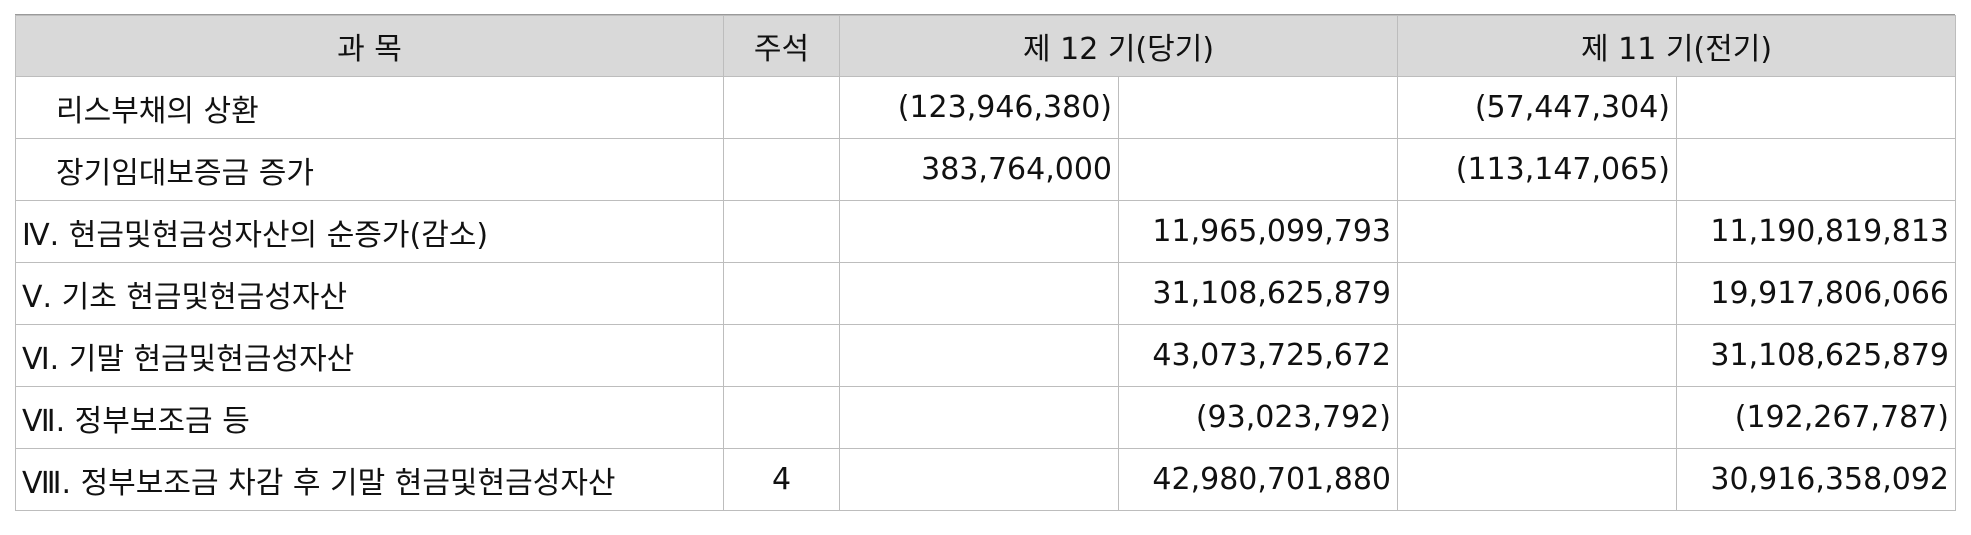 The image size is (1971, 535). Describe the element at coordinates (369, 107) in the screenshot. I see `row-item: 리스부채의 상환` at that location.